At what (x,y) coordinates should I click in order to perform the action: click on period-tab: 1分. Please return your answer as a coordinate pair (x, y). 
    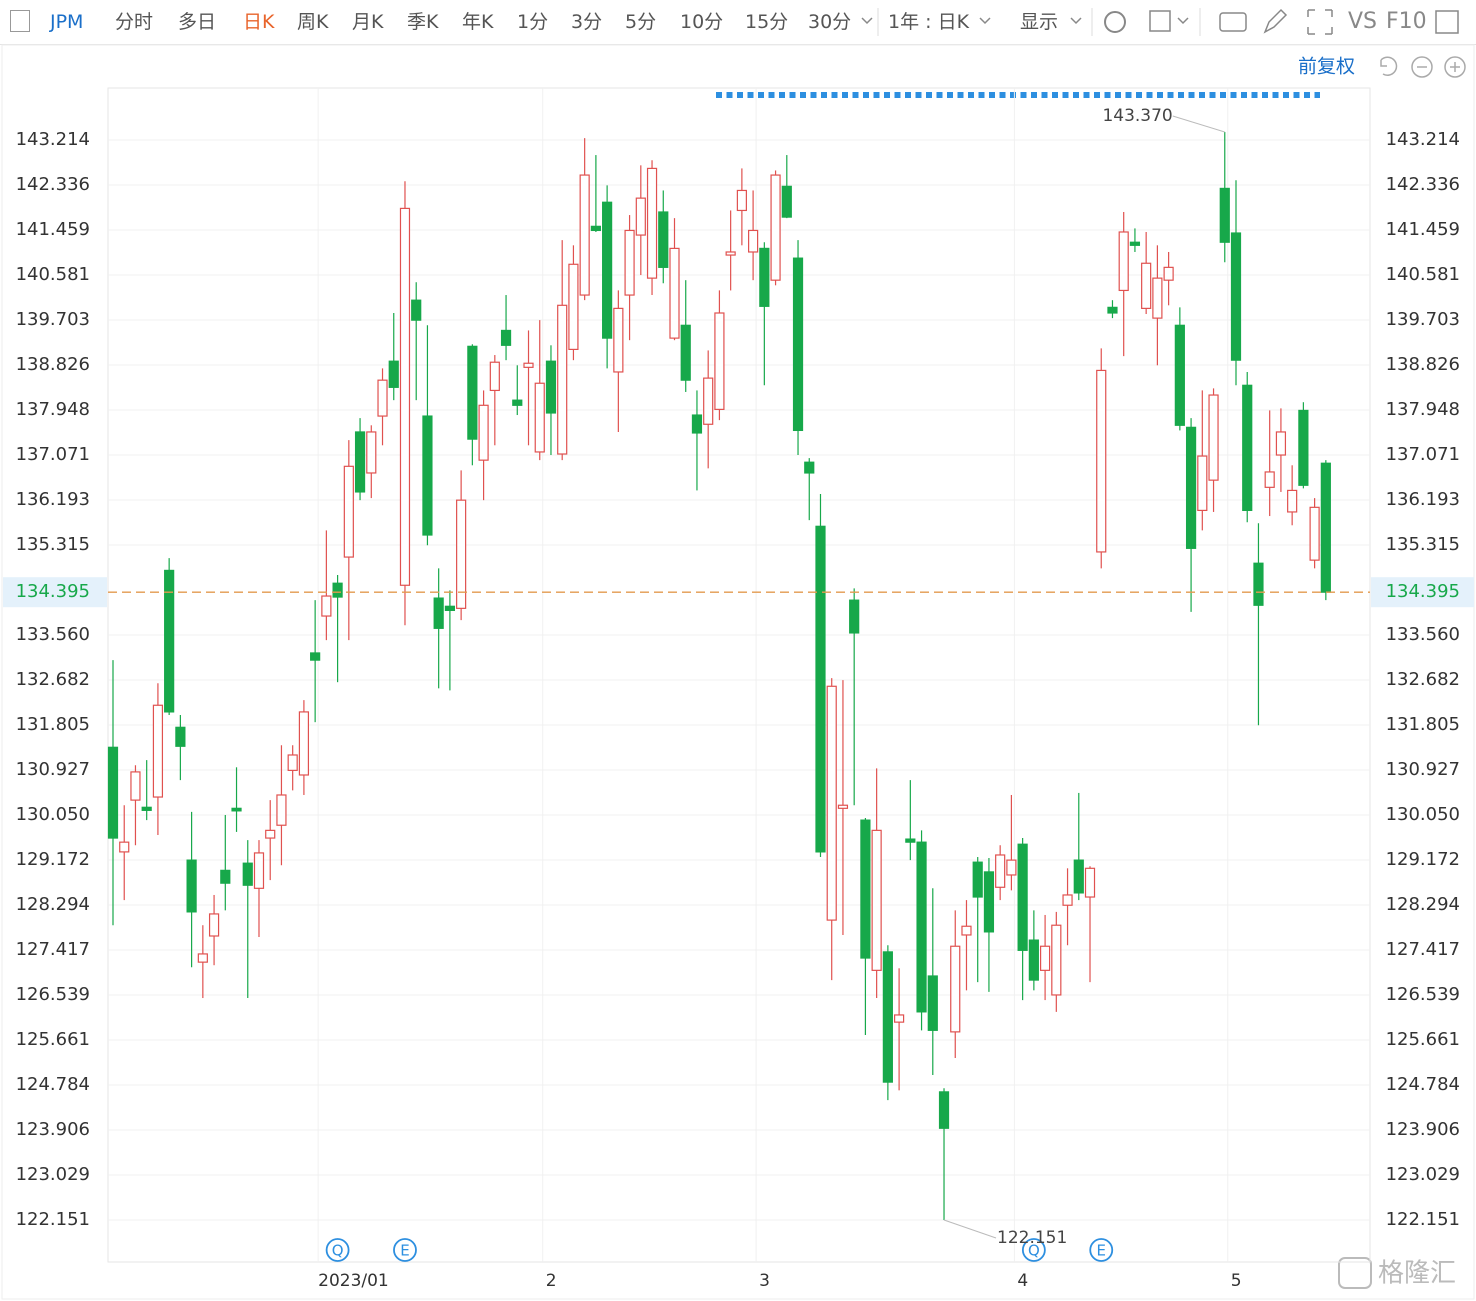
    Looking at the image, I should click on (533, 22).